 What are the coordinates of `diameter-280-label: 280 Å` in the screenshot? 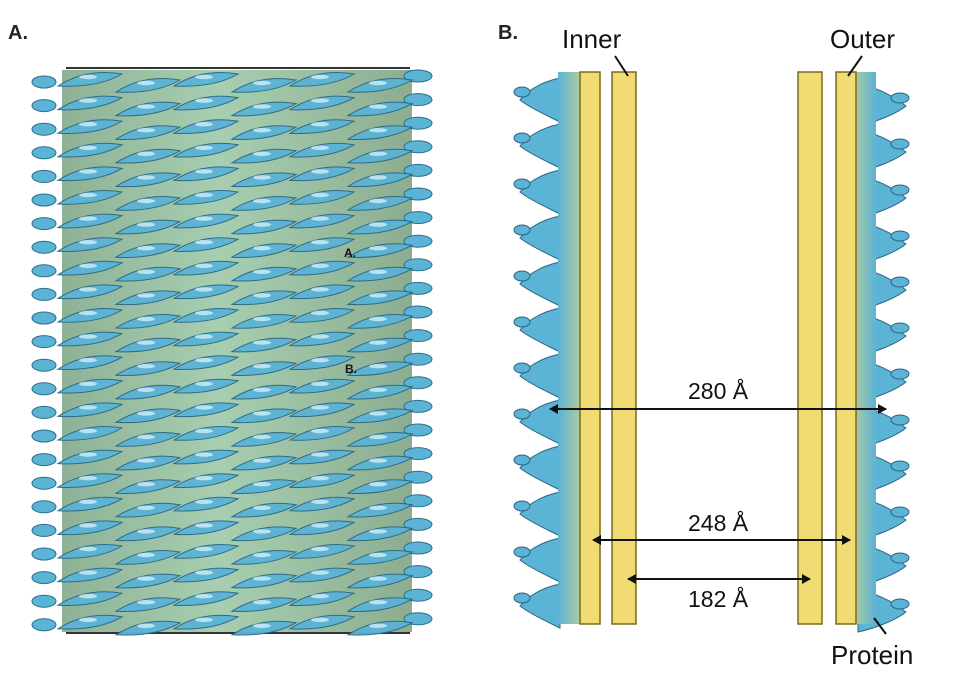 It's located at (718, 391).